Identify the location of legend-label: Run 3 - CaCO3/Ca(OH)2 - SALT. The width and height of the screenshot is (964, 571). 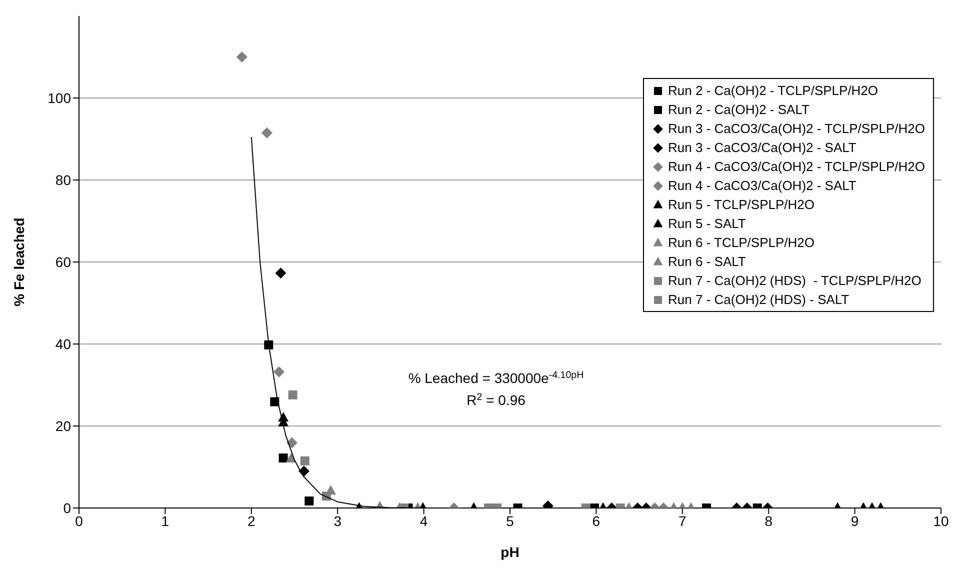
(762, 147).